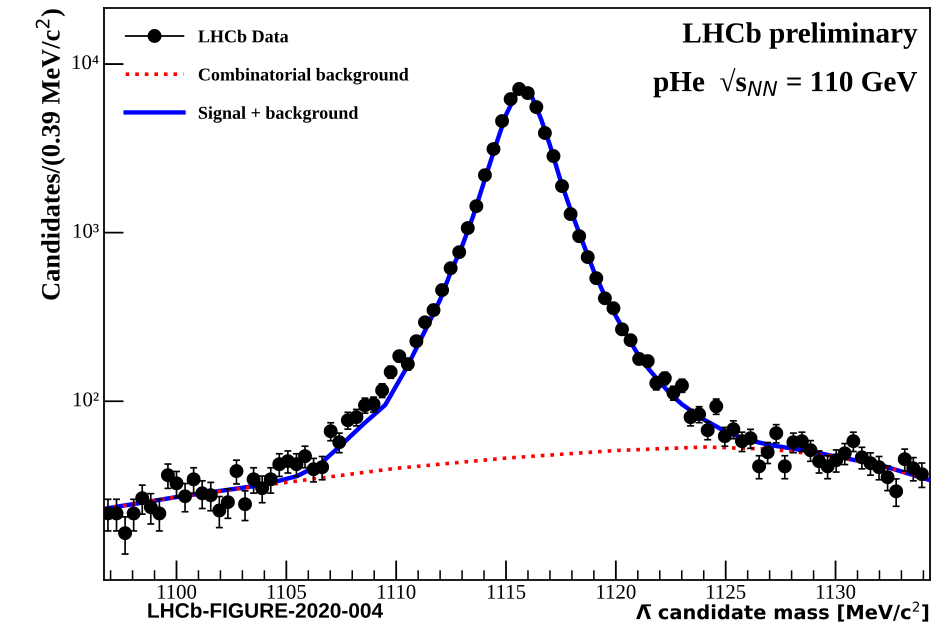 The width and height of the screenshot is (933, 629). Describe the element at coordinates (85, 62) in the screenshot. I see `y-tick-label: 10⁴` at that location.